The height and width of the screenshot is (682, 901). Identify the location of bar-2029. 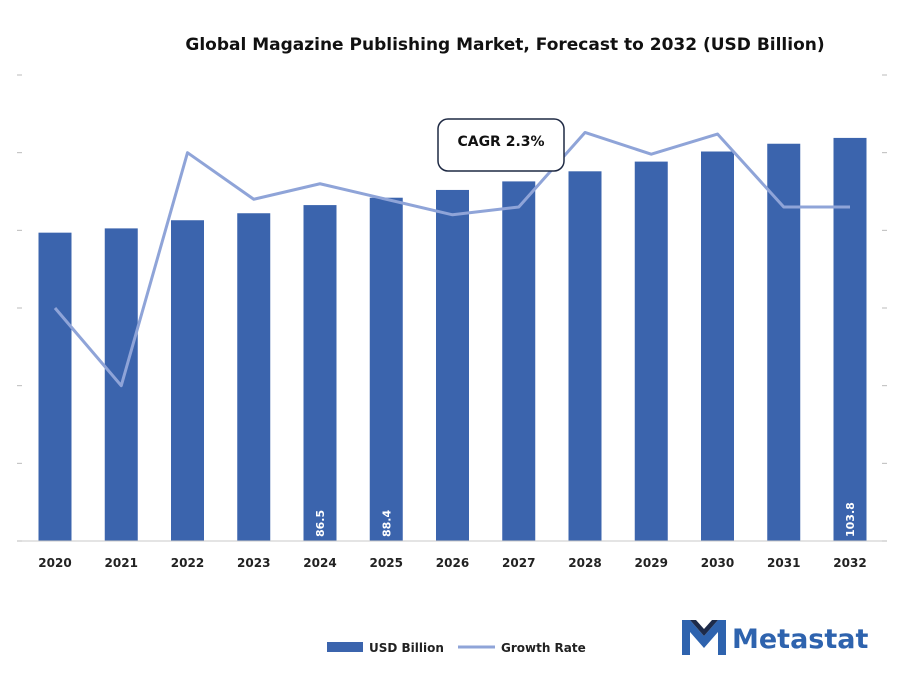
(651, 351).